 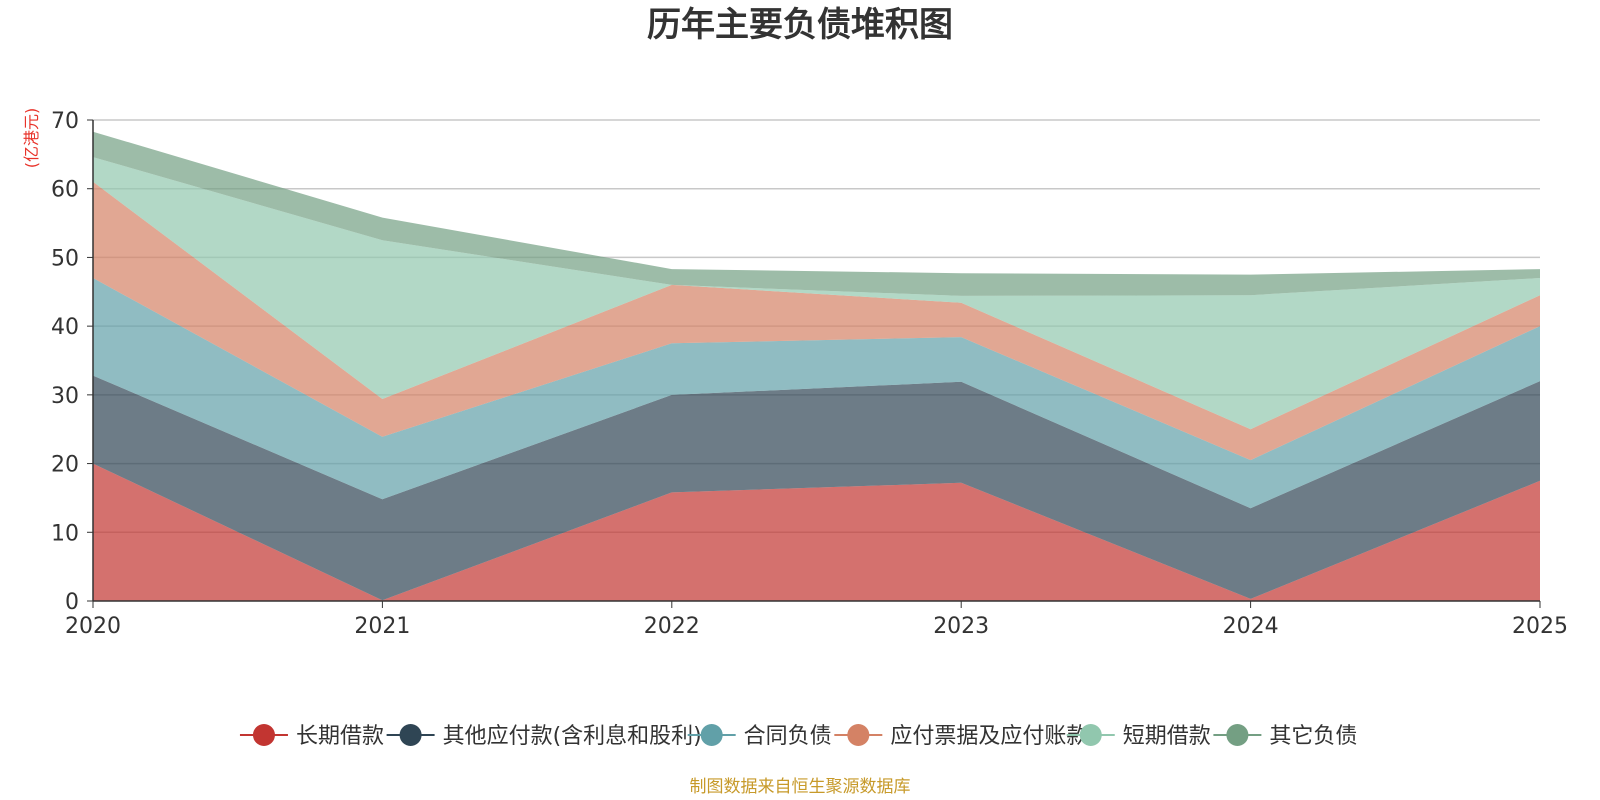 I want to click on y-tick-label: 20, so click(x=65, y=465).